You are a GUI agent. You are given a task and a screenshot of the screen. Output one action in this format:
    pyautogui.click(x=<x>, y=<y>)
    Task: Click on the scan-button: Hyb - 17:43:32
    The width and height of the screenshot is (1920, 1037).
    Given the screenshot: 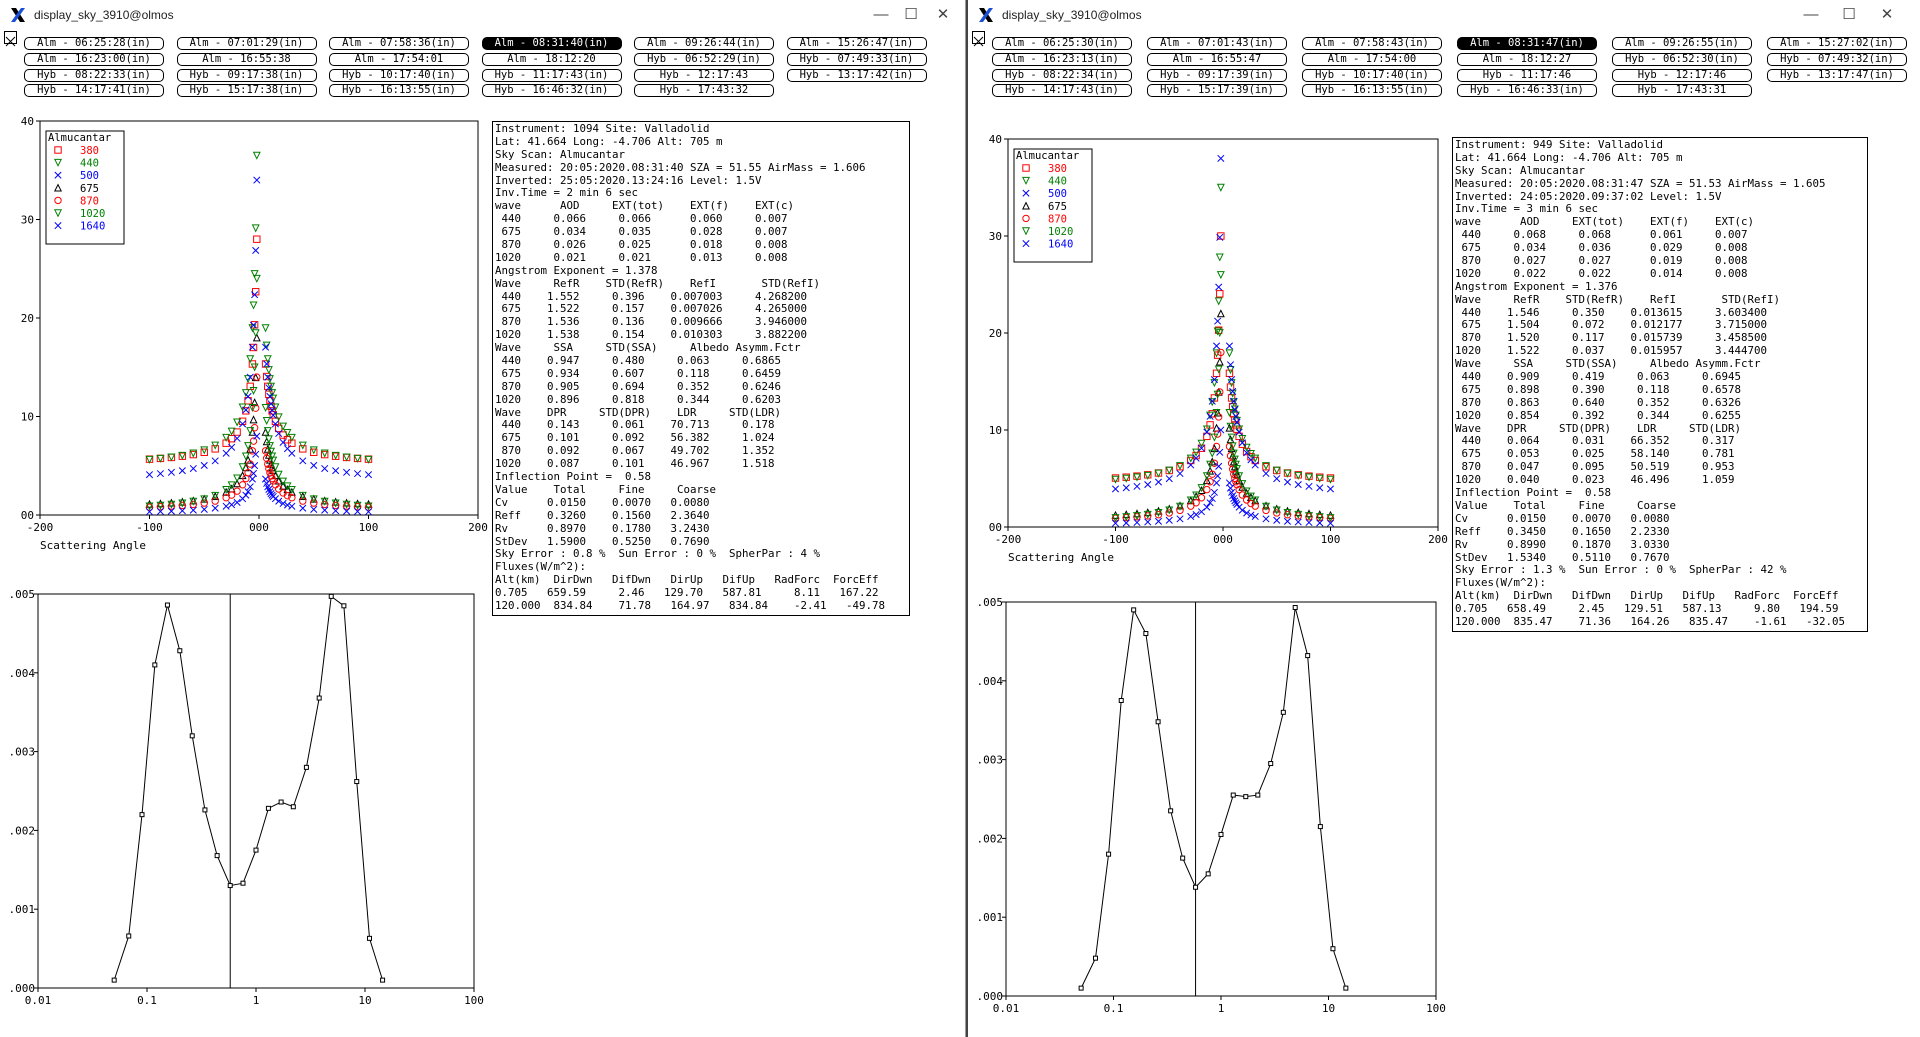 What is the action you would take?
    pyautogui.click(x=704, y=91)
    